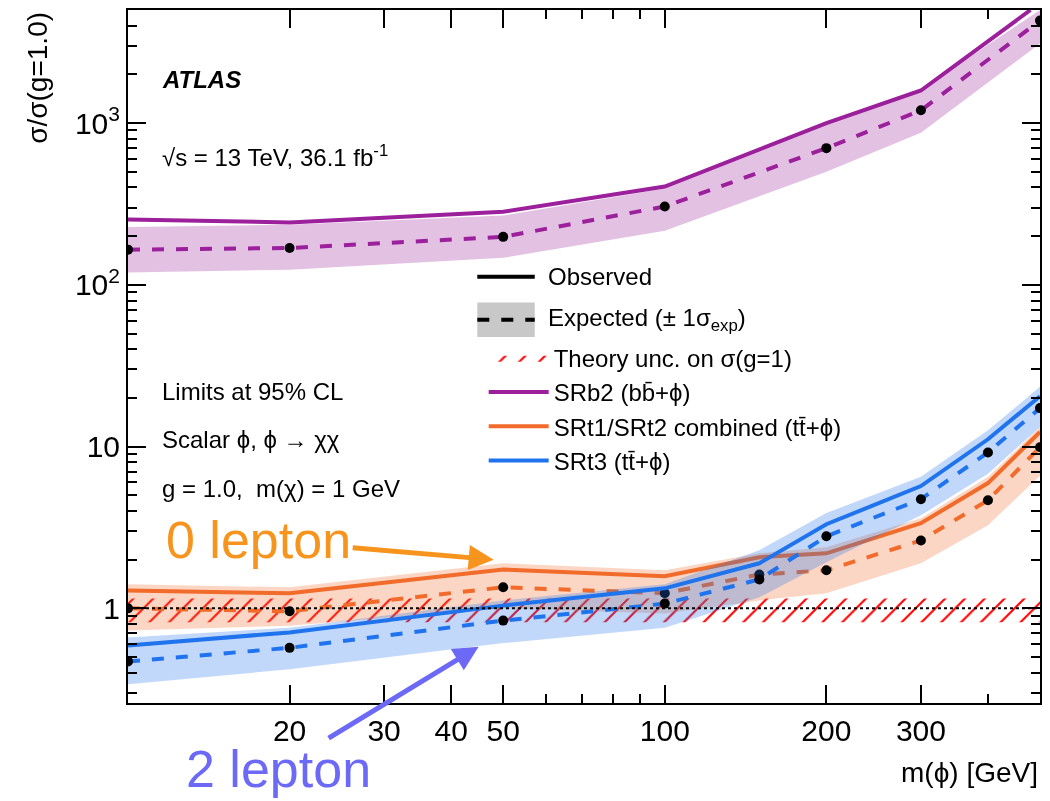  Describe the element at coordinates (281, 488) in the screenshot. I see `annotation: g = 1.0, m(χ) = 1 GeV` at that location.